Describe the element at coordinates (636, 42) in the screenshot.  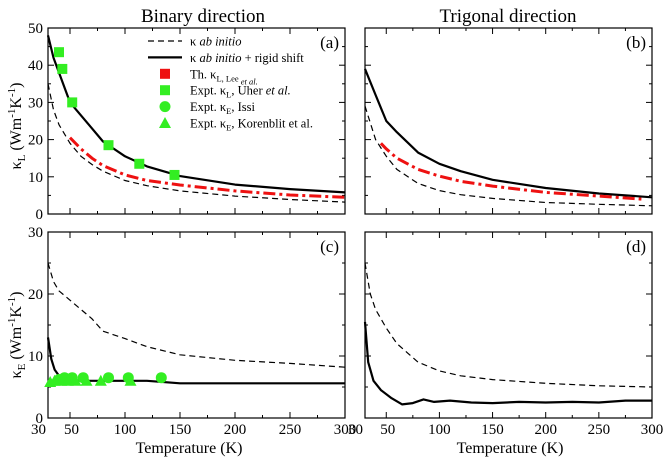
I see `panel-tag: (b)` at that location.